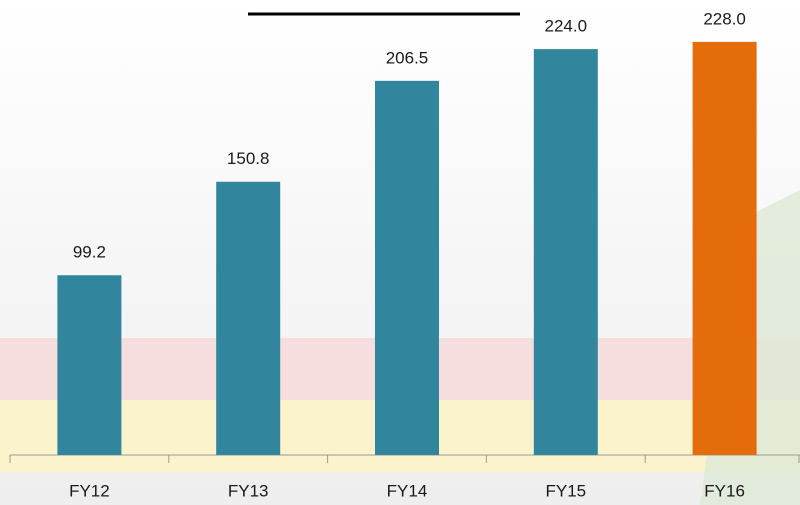  Describe the element at coordinates (724, 490) in the screenshot. I see `x-tick-label: FY16` at that location.